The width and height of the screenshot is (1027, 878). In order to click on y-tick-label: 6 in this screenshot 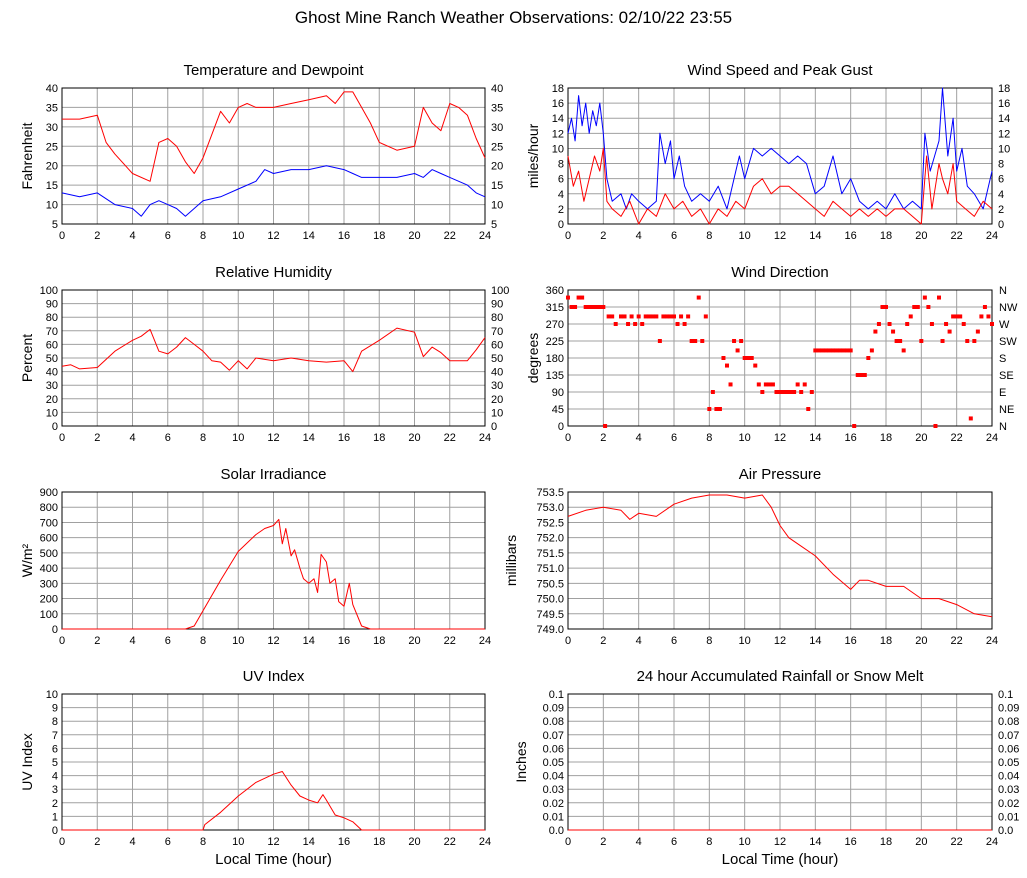, I will do `click(55, 749)`.